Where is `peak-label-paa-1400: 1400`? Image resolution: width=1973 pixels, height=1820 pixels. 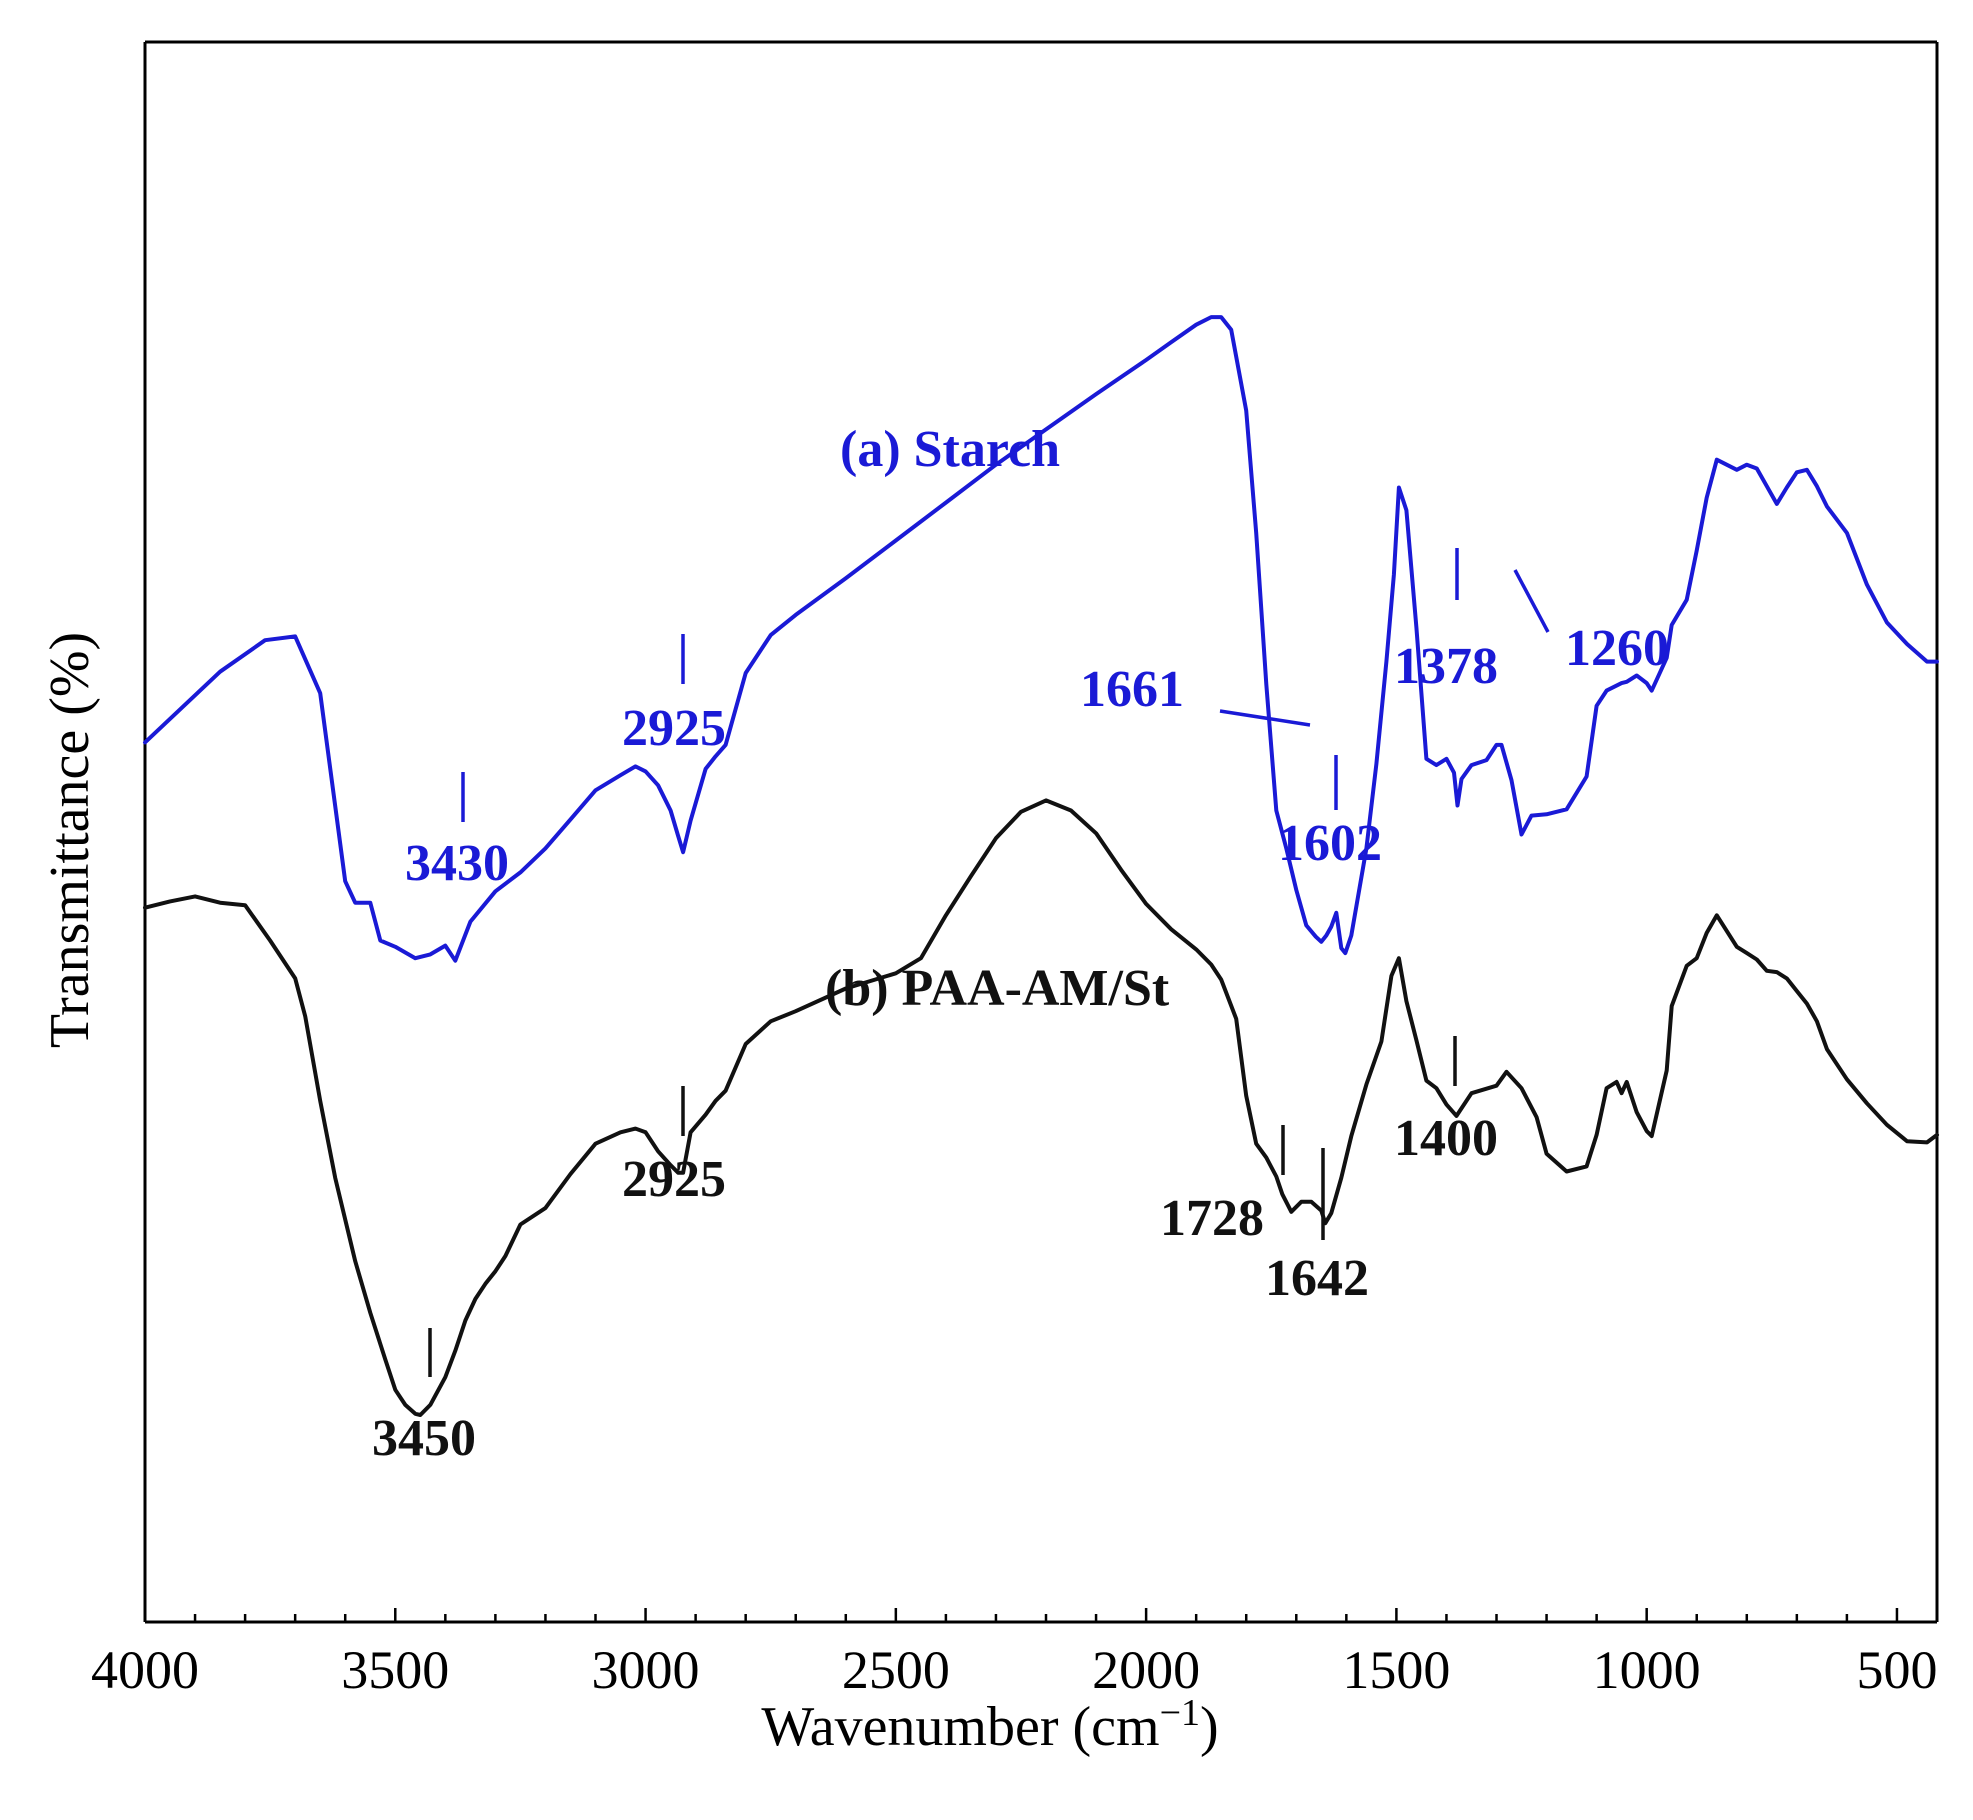 peak-label-paa-1400: 1400 is located at coordinates (1446, 1138).